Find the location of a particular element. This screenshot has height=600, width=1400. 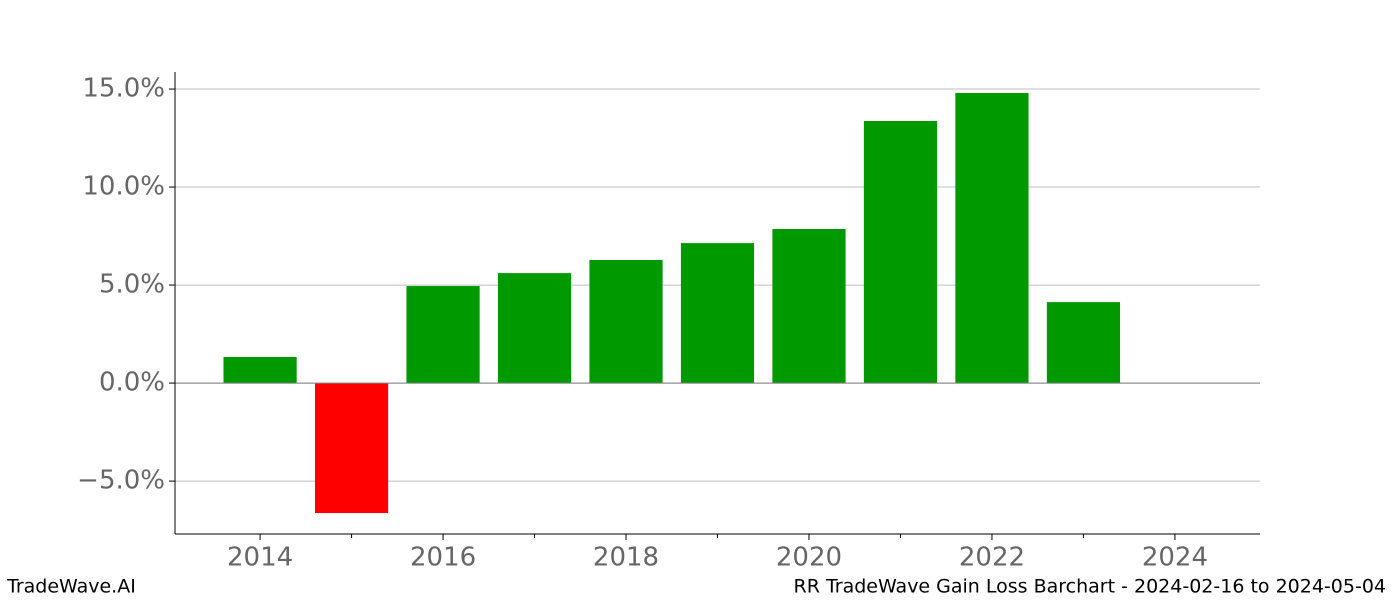

y-tick-label: 0.0% is located at coordinates (132, 383).